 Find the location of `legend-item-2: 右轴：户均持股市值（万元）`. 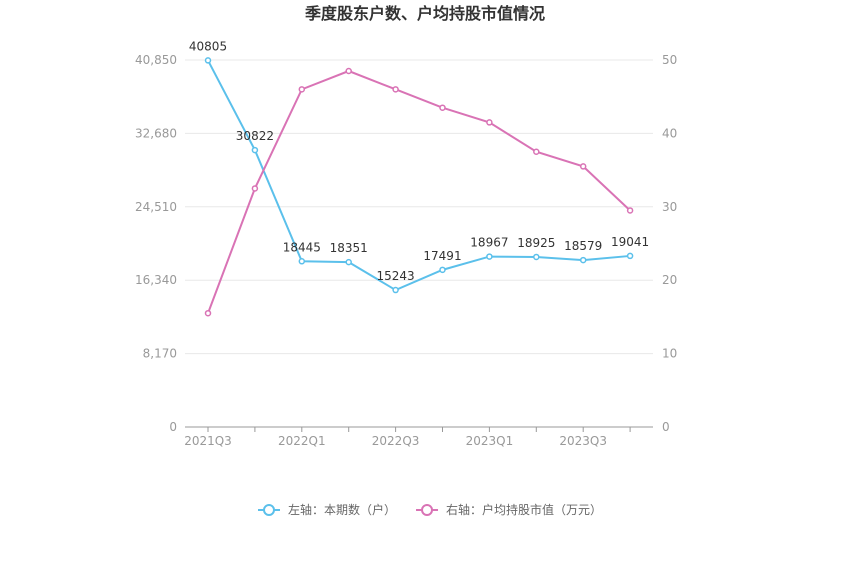

legend-item-2: 右轴：户均持股市值（万元） is located at coordinates (509, 509).